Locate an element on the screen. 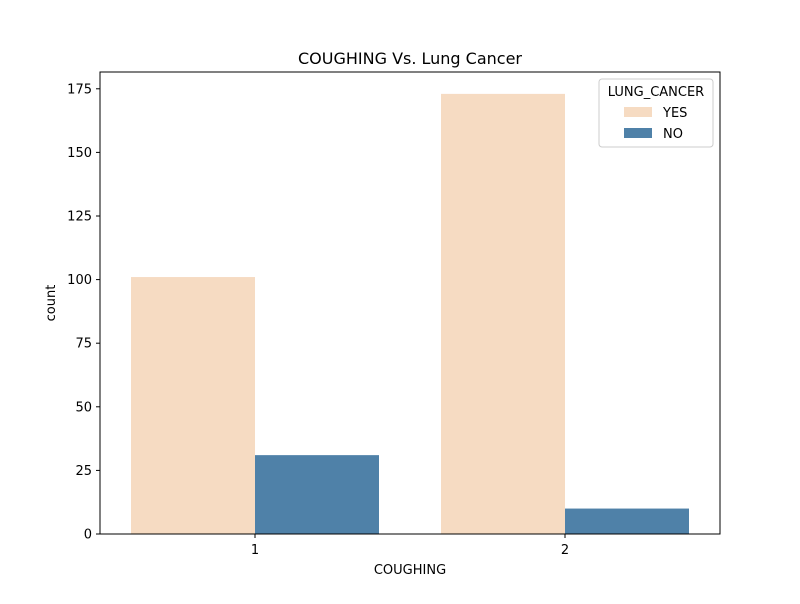 The height and width of the screenshot is (604, 800). x-tick-label: 1 is located at coordinates (255, 550).